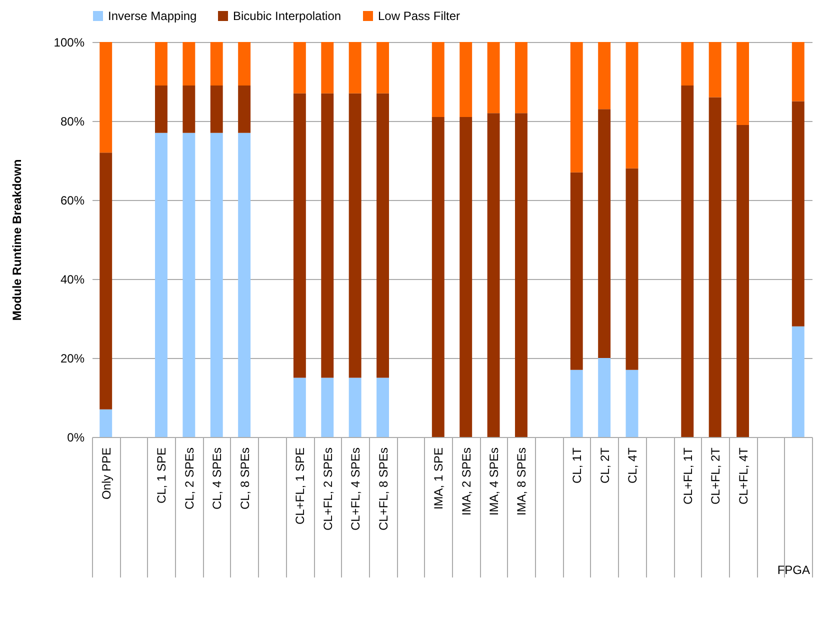  What do you see at coordinates (439, 479) in the screenshot?
I see `x-tick-label: IMA, 1 SPE` at bounding box center [439, 479].